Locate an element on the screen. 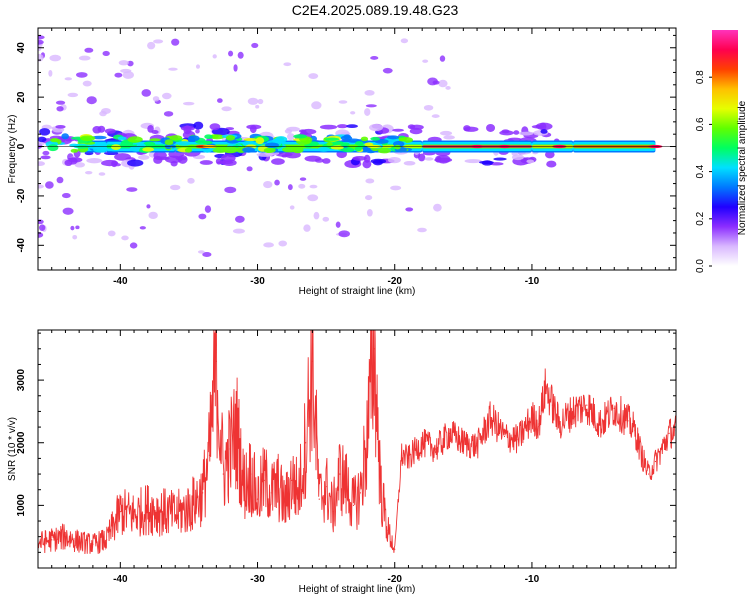 This screenshot has width=750, height=600. colorbar-gradient is located at coordinates (725, 148).